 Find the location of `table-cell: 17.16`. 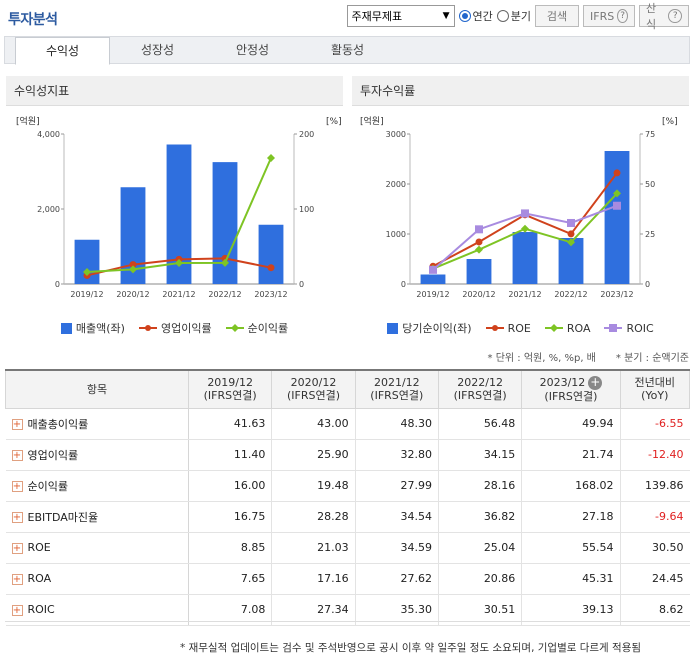

table-cell: 17.16 is located at coordinates (313, 579).